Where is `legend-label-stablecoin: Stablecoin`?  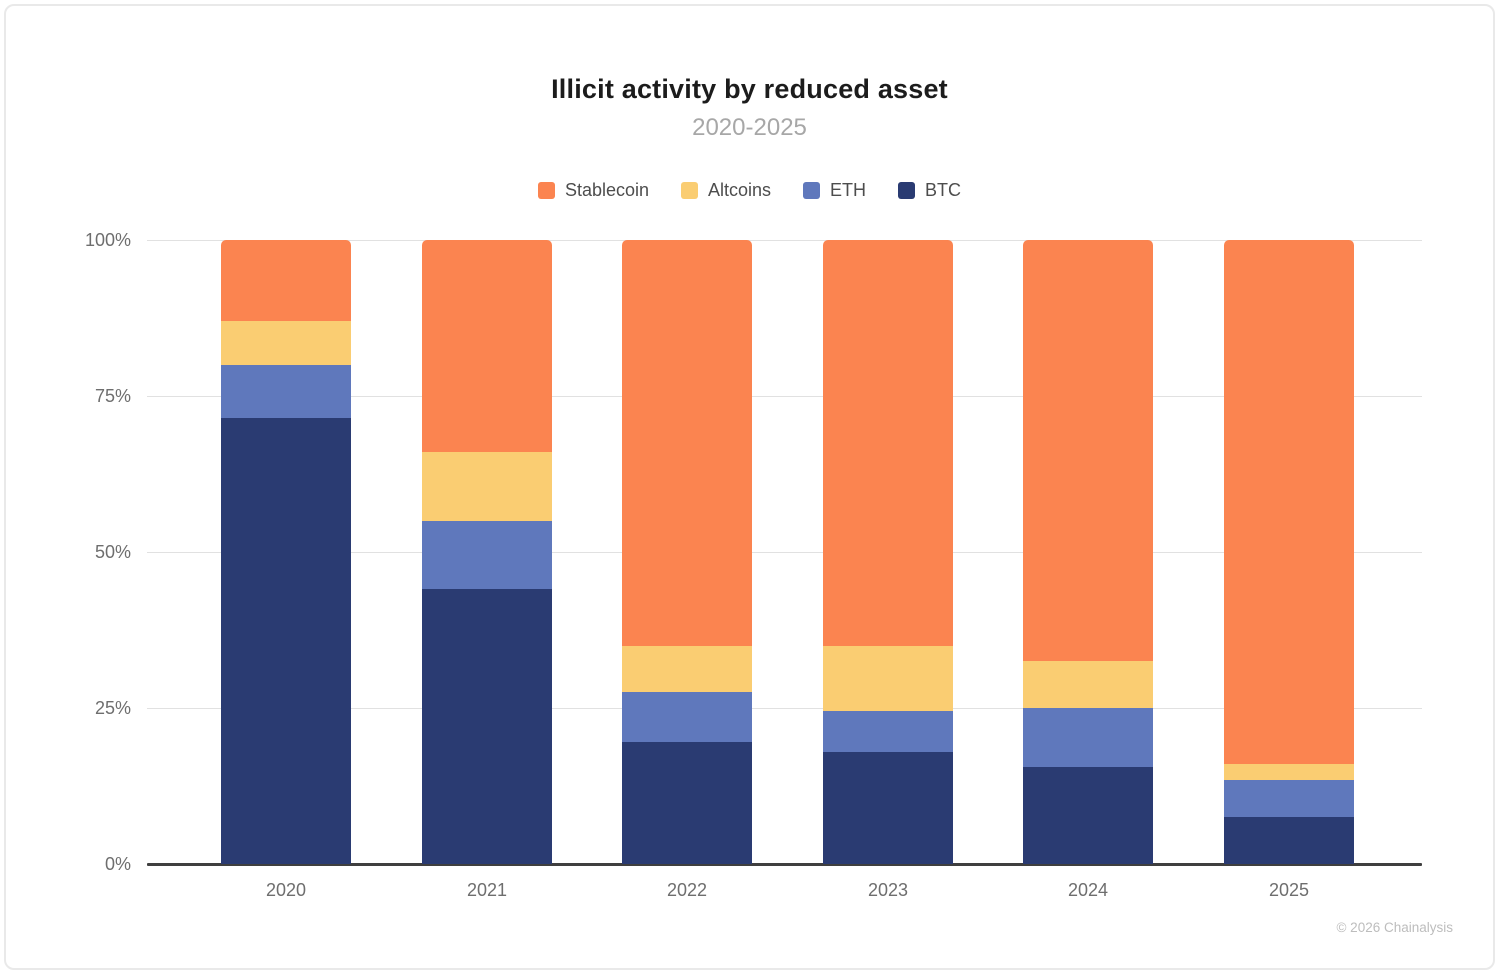 legend-label-stablecoin: Stablecoin is located at coordinates (607, 190).